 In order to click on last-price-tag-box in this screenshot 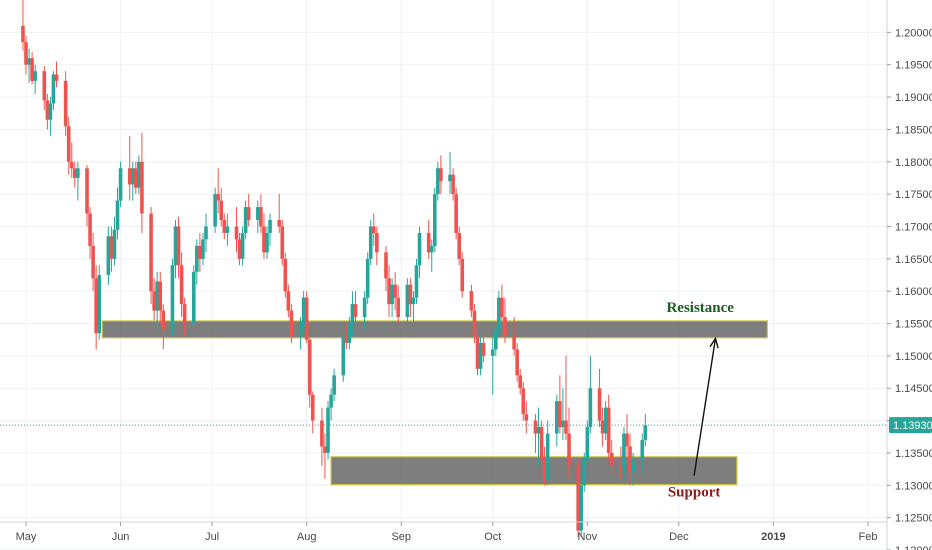, I will do `click(910, 425)`.